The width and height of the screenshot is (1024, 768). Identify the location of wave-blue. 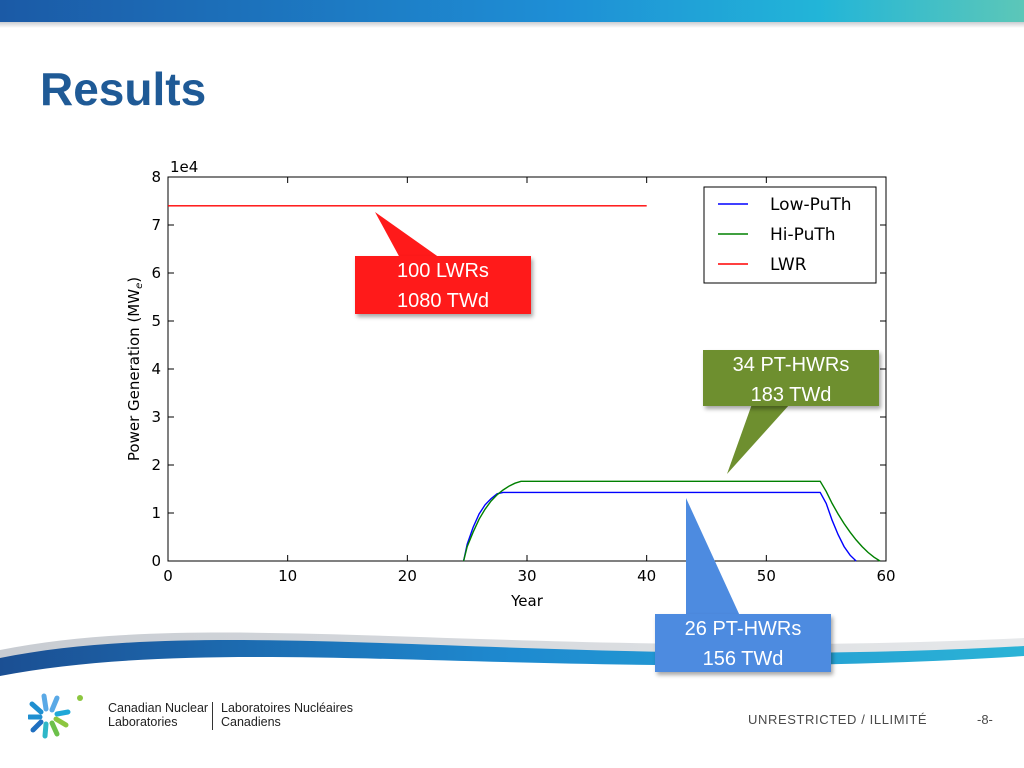
(512, 658).